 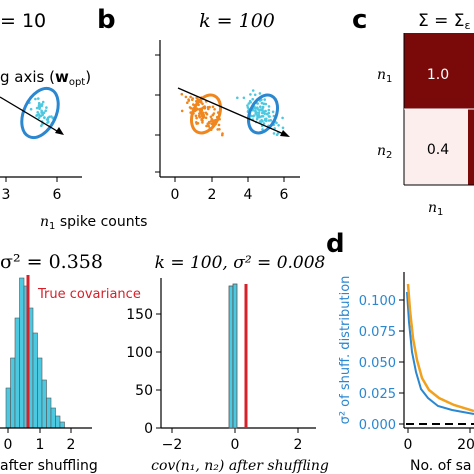 What do you see at coordinates (71, 445) in the screenshot?
I see `bottom-left-tick-label: 2` at bounding box center [71, 445].